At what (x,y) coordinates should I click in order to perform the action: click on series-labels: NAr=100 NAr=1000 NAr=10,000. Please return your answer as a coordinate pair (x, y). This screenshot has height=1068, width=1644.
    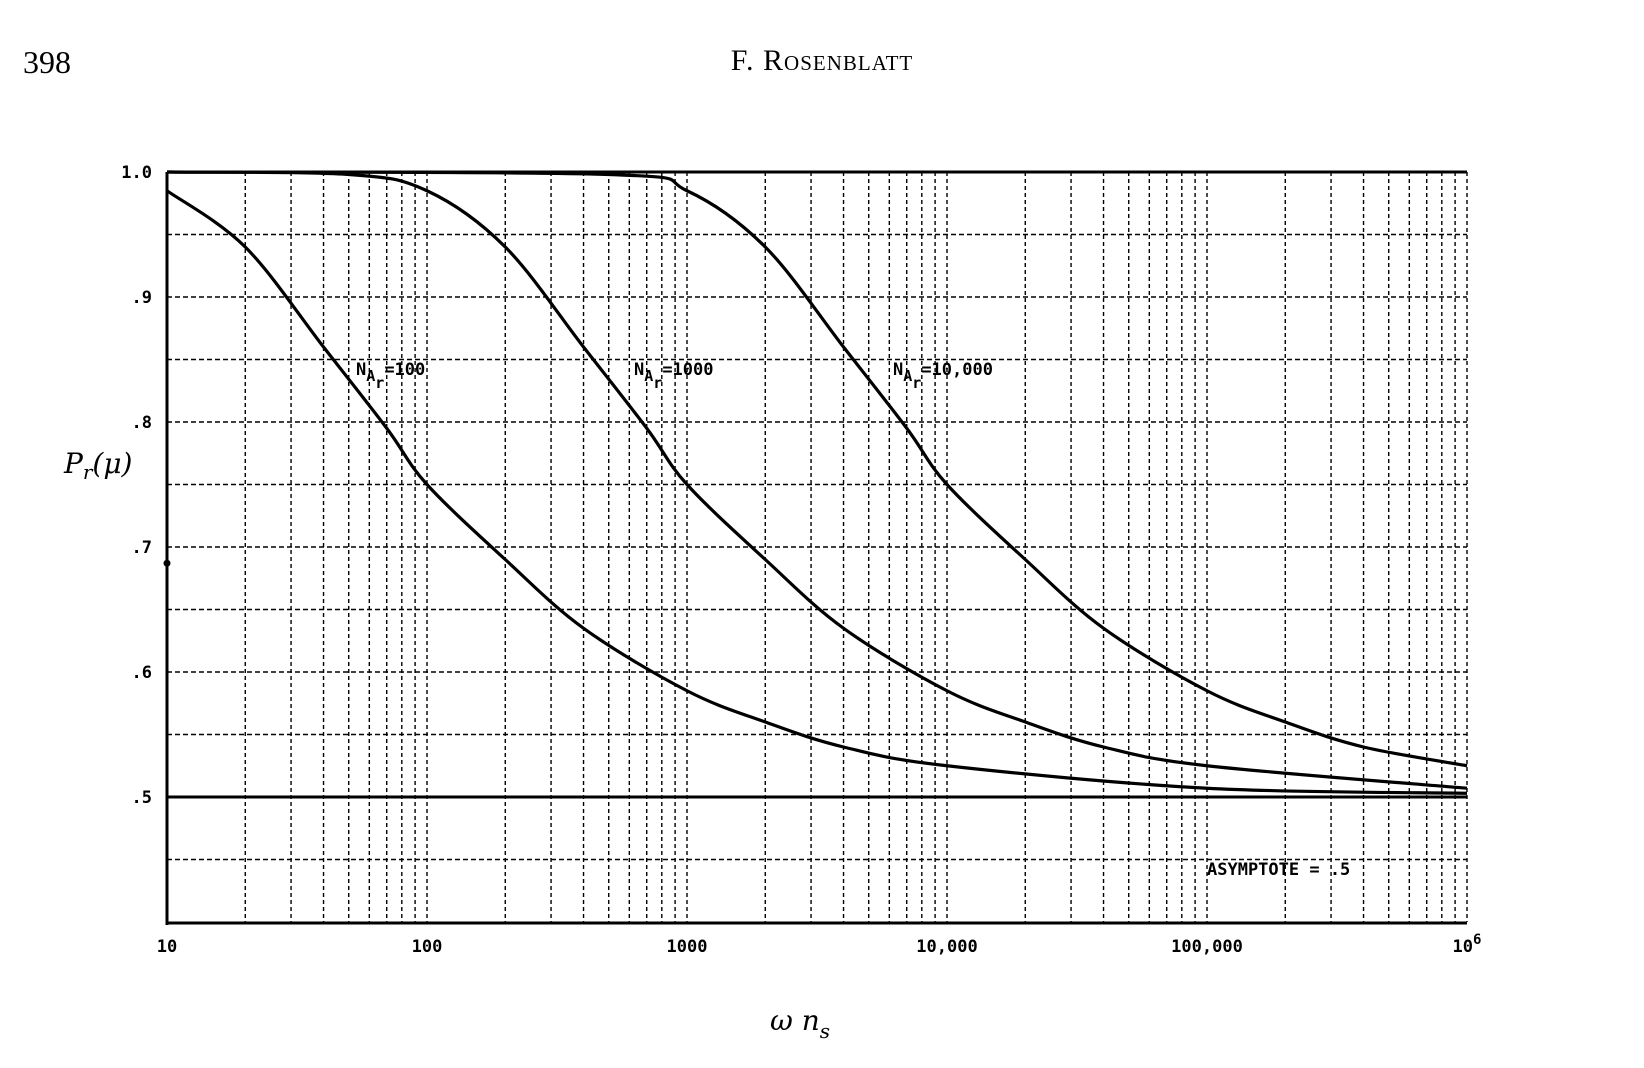
    Looking at the image, I should click on (674, 376).